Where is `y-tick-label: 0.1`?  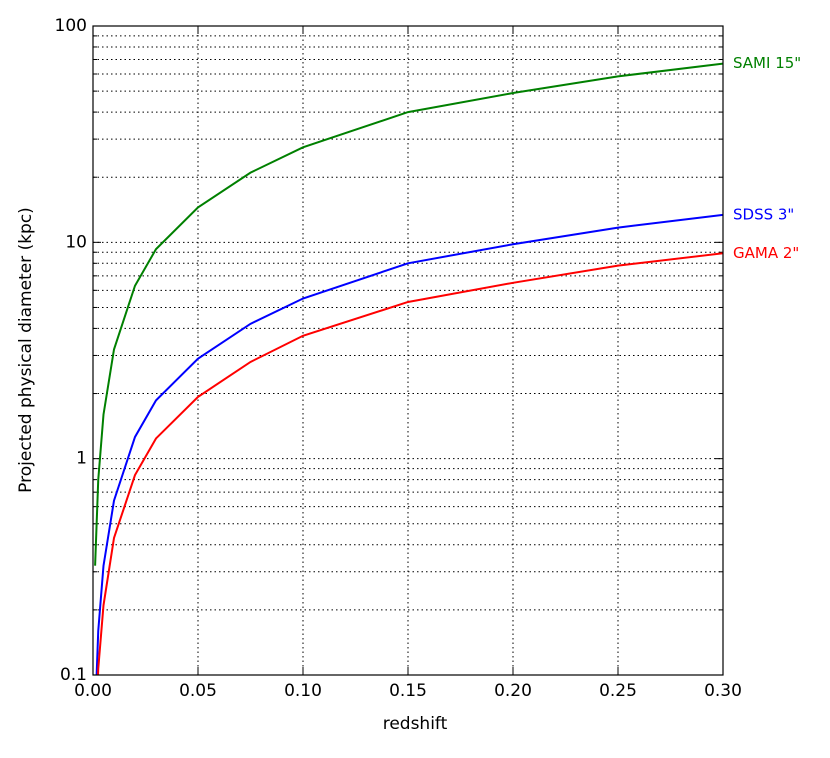 y-tick-label: 0.1 is located at coordinates (73, 675).